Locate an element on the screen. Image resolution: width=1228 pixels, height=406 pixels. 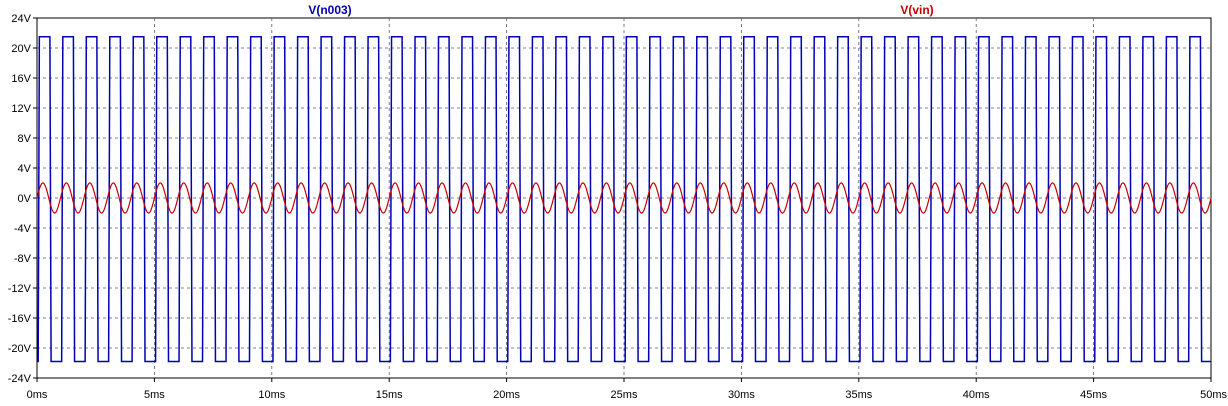
x-tick-label: 5ms is located at coordinates (154, 395).